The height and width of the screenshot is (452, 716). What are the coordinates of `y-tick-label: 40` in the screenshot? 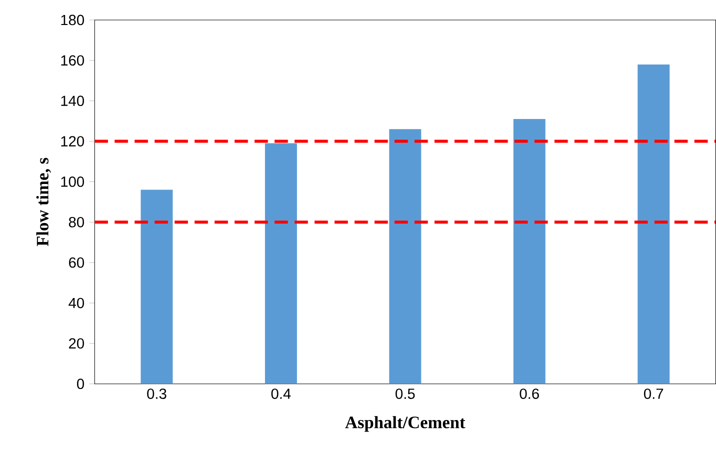 It's located at (76, 303).